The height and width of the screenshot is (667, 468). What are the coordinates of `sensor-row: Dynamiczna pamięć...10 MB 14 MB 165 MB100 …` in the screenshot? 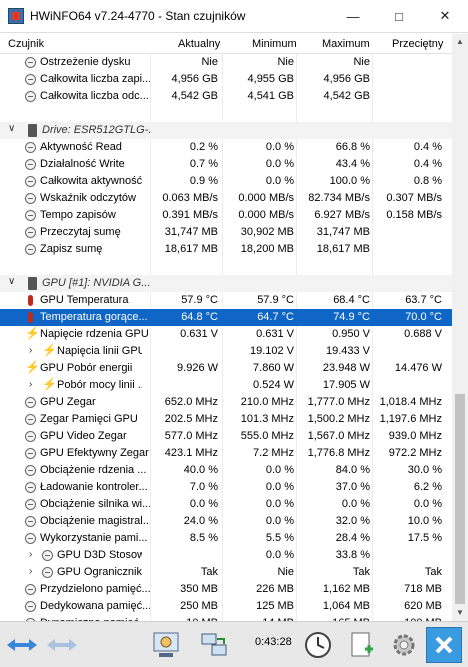 It's located at (226, 618).